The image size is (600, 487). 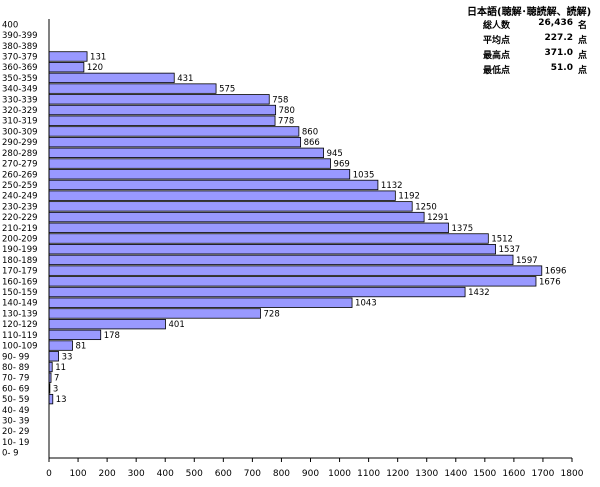 I want to click on category-tick-label: 360-369, so click(x=20, y=68).